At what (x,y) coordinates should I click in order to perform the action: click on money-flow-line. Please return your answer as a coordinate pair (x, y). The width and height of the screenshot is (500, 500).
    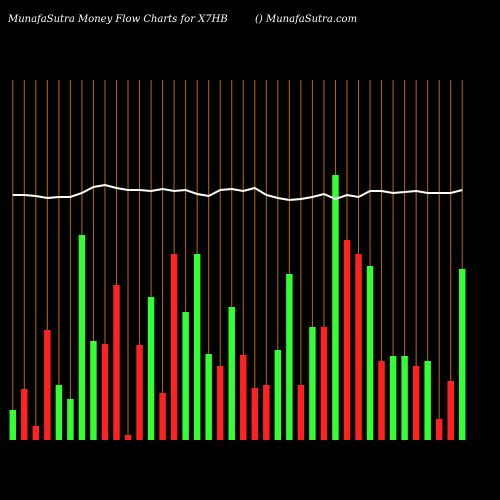
    Looking at the image, I should click on (237, 192).